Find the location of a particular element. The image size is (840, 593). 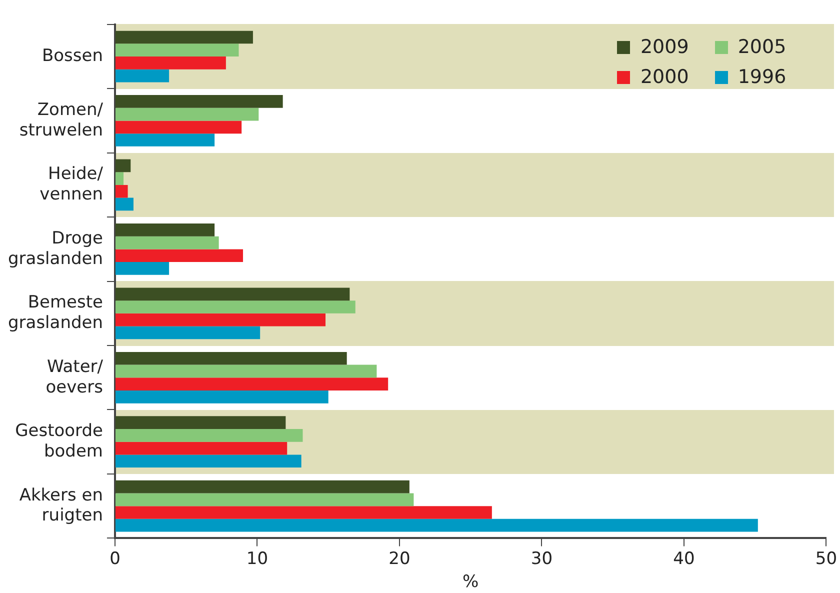

y-tick-label: Bossen is located at coordinates (72, 56).